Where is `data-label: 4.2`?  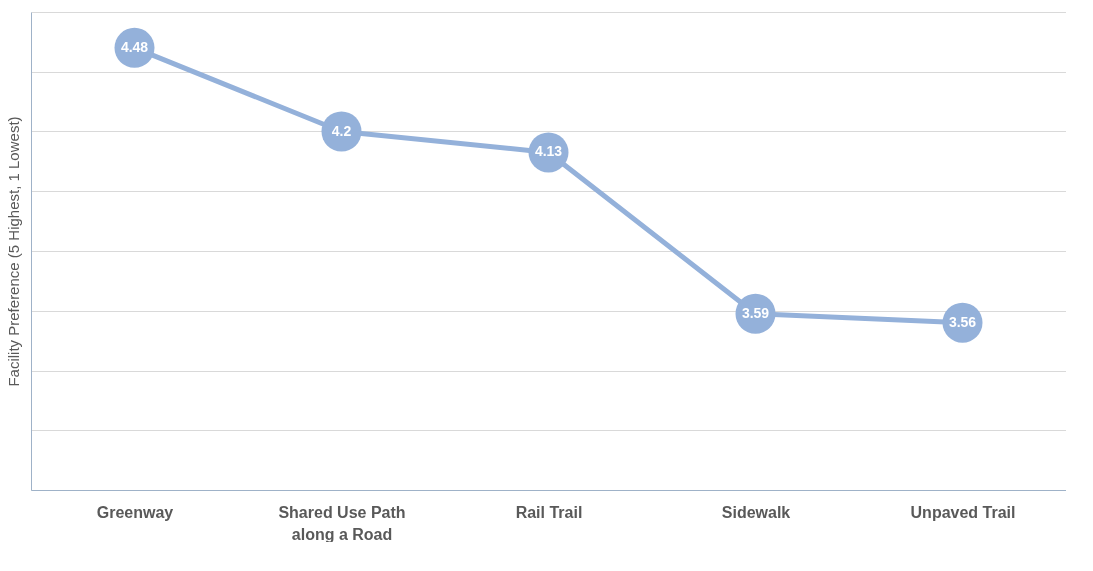
data-label: 4.2 is located at coordinates (341, 130).